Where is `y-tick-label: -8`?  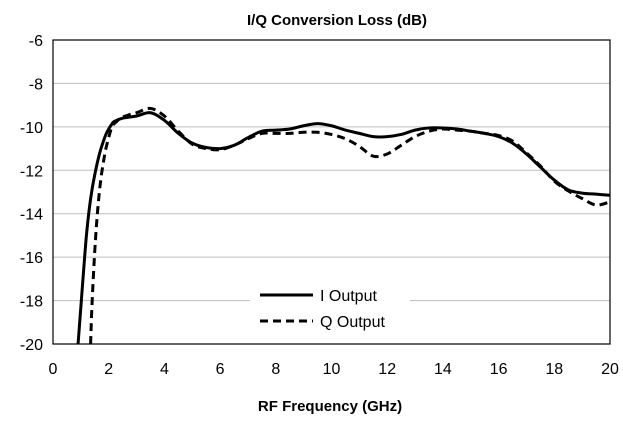
y-tick-label: -8 is located at coordinates (36, 84).